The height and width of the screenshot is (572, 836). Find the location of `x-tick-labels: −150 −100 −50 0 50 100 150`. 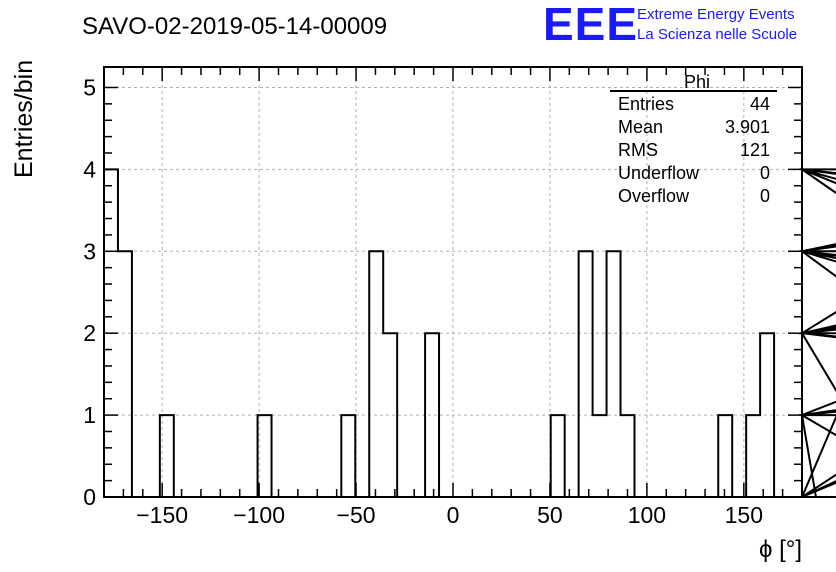

x-tick-labels: −150 −100 −50 0 50 100 150 is located at coordinates (449, 515).